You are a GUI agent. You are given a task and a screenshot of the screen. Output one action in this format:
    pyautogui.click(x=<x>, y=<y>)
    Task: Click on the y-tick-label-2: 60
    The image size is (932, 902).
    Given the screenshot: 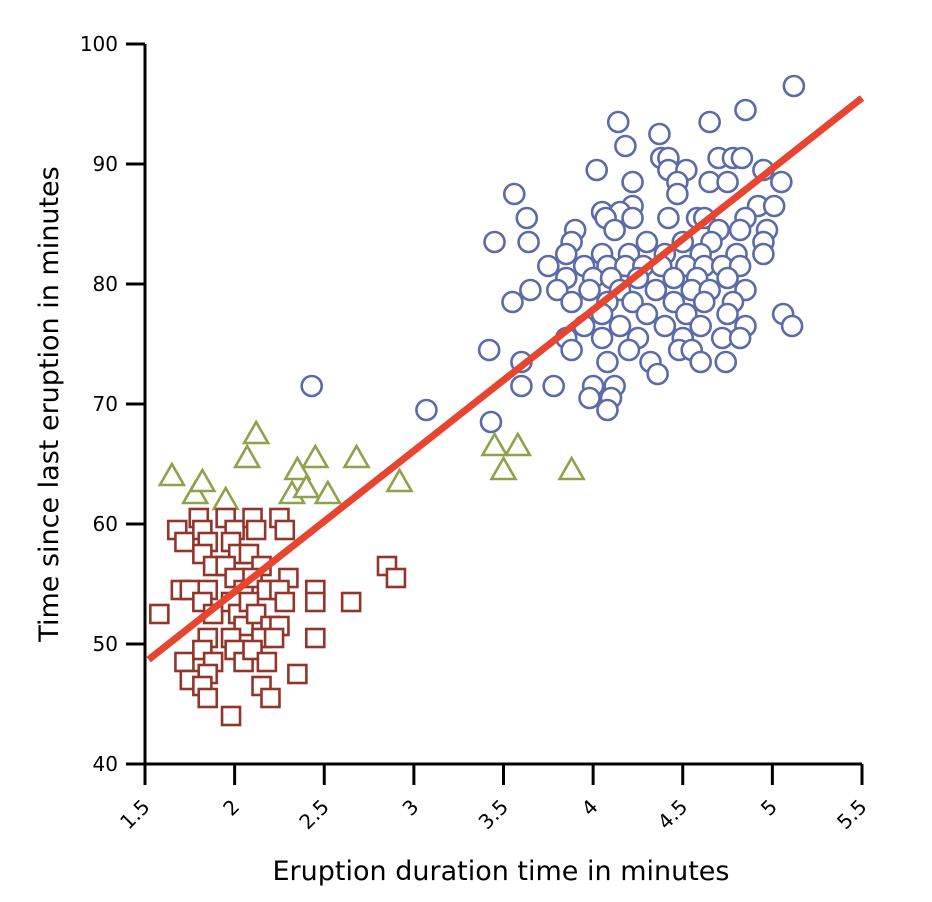 What is the action you would take?
    pyautogui.click(x=105, y=524)
    